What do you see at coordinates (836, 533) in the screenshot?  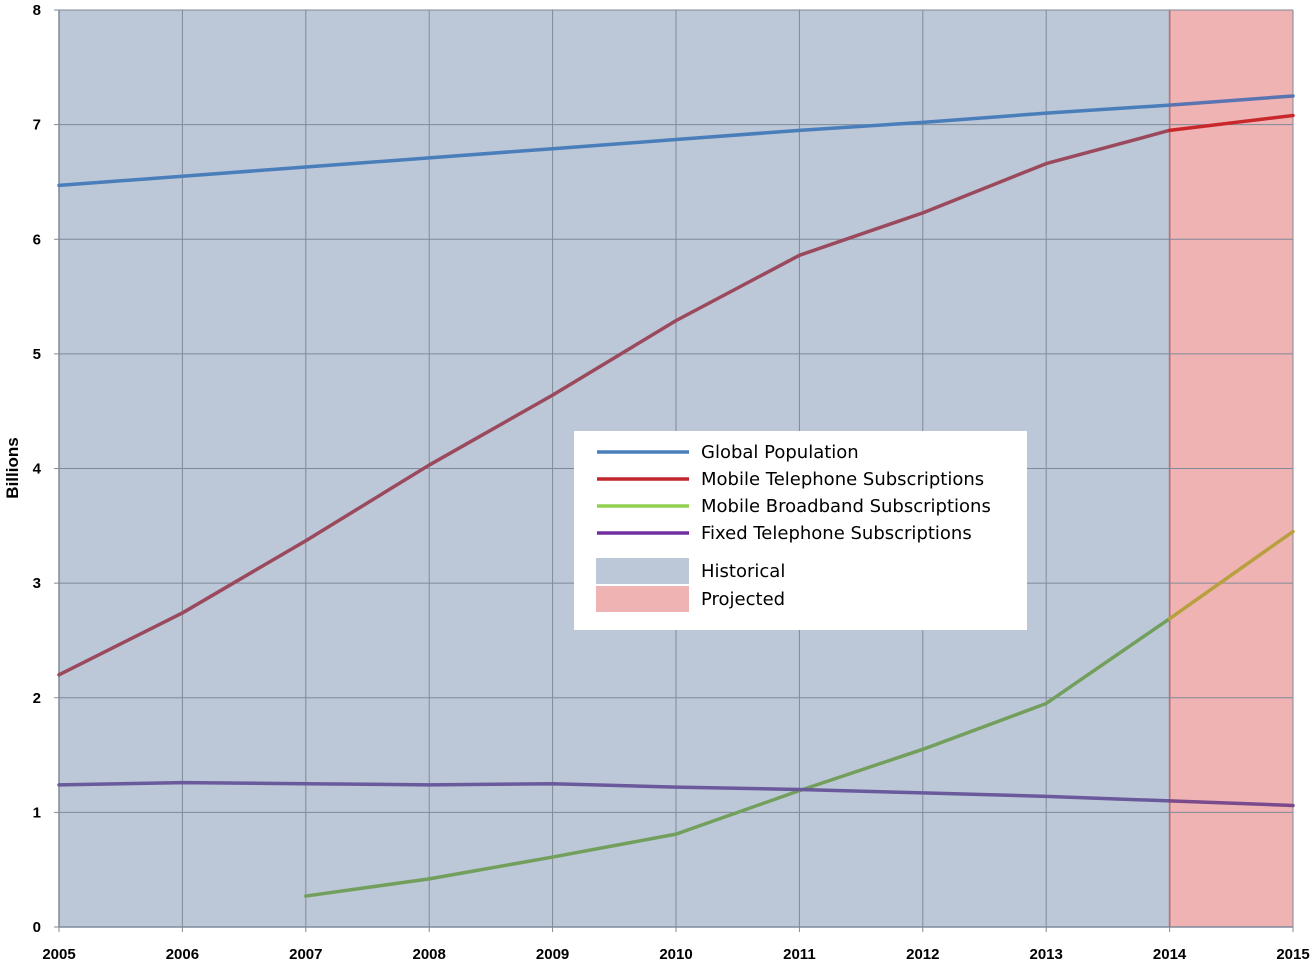 I see `legend-entry: Fixed Telephone Subscriptions` at bounding box center [836, 533].